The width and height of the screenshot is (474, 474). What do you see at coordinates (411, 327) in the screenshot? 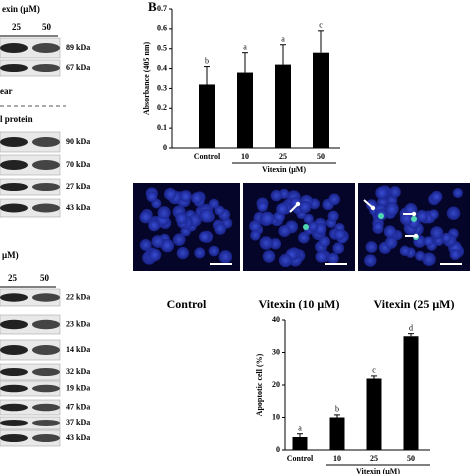
I see `significance-letter: d` at bounding box center [411, 327].